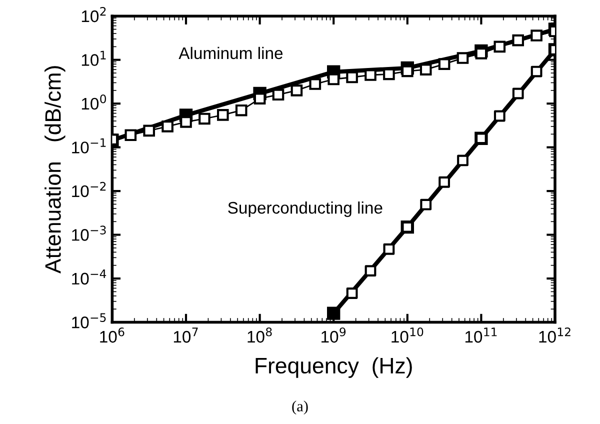 This screenshot has width=600, height=424. I want to click on x-tick-label: 10$^{6}$, so click(112, 335).